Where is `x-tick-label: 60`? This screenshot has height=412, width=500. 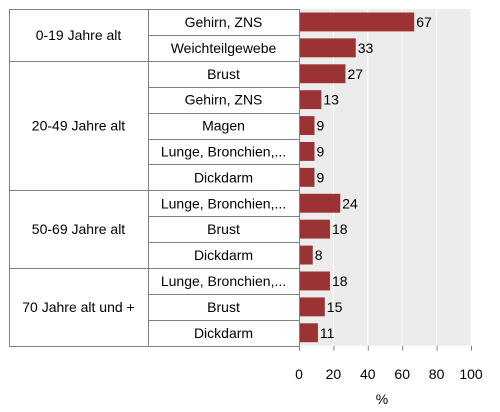
x-tick-label: 60 is located at coordinates (402, 374).